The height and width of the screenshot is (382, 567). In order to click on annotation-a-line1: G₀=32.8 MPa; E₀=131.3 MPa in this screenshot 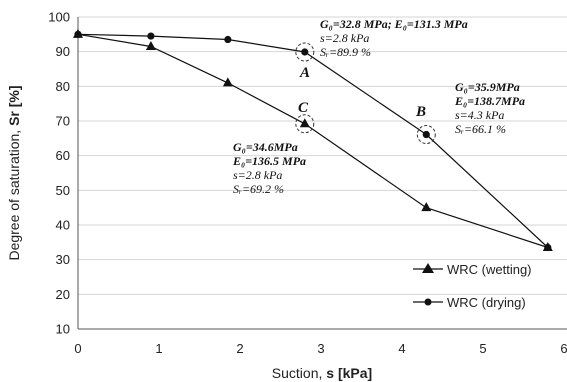, I will do `click(394, 24)`.